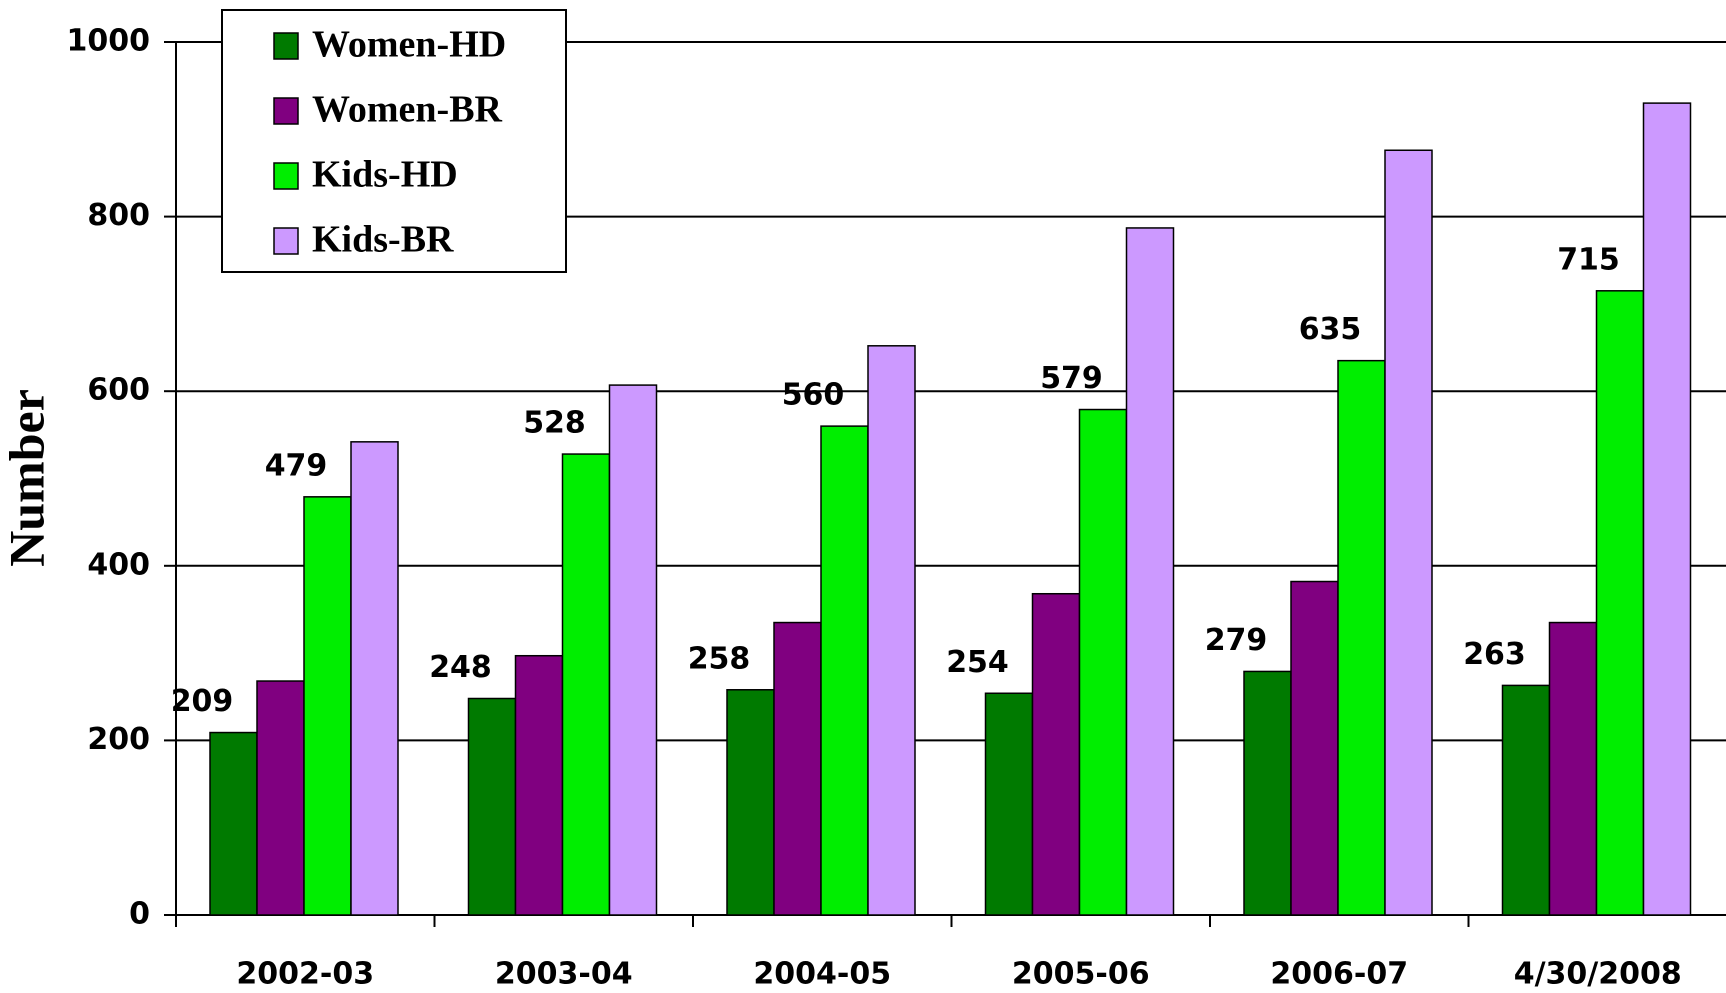  What do you see at coordinates (305, 974) in the screenshot?
I see `x-tick-label: 2002-03` at bounding box center [305, 974].